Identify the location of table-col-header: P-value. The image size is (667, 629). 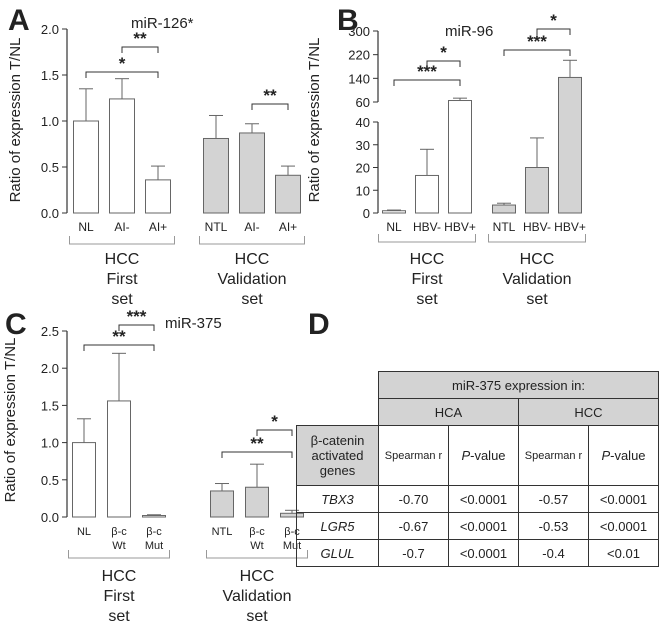
(483, 455).